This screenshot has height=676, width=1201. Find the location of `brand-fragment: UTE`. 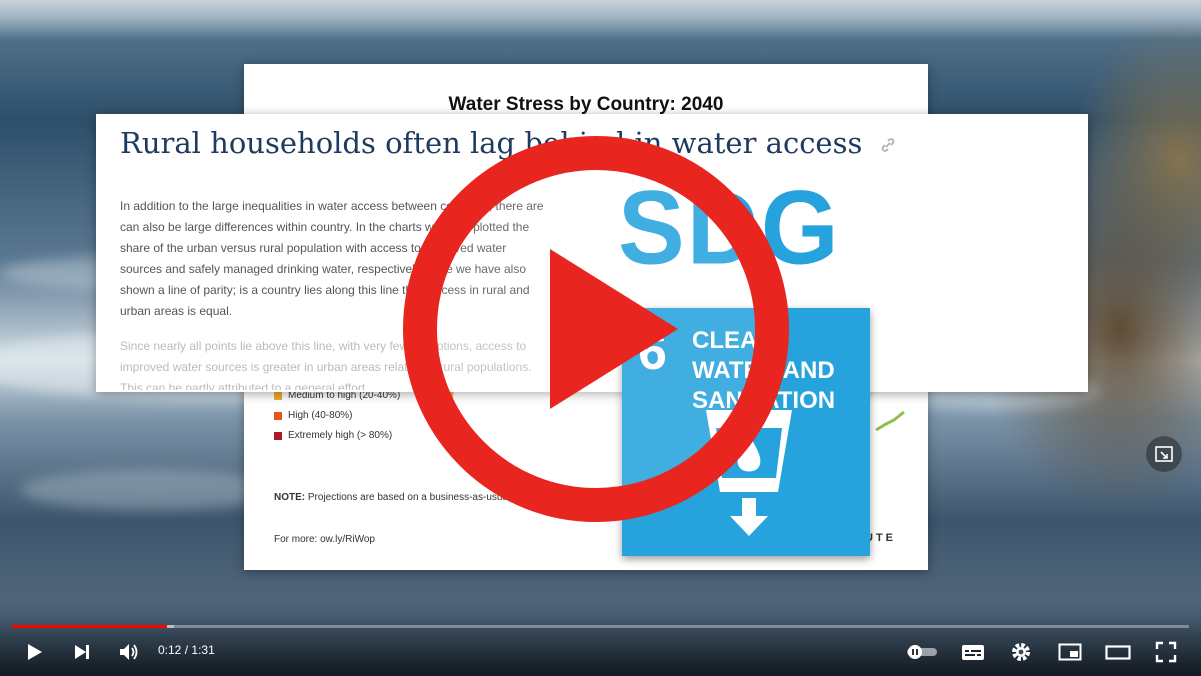

brand-fragment: UTE is located at coordinates (880, 538).